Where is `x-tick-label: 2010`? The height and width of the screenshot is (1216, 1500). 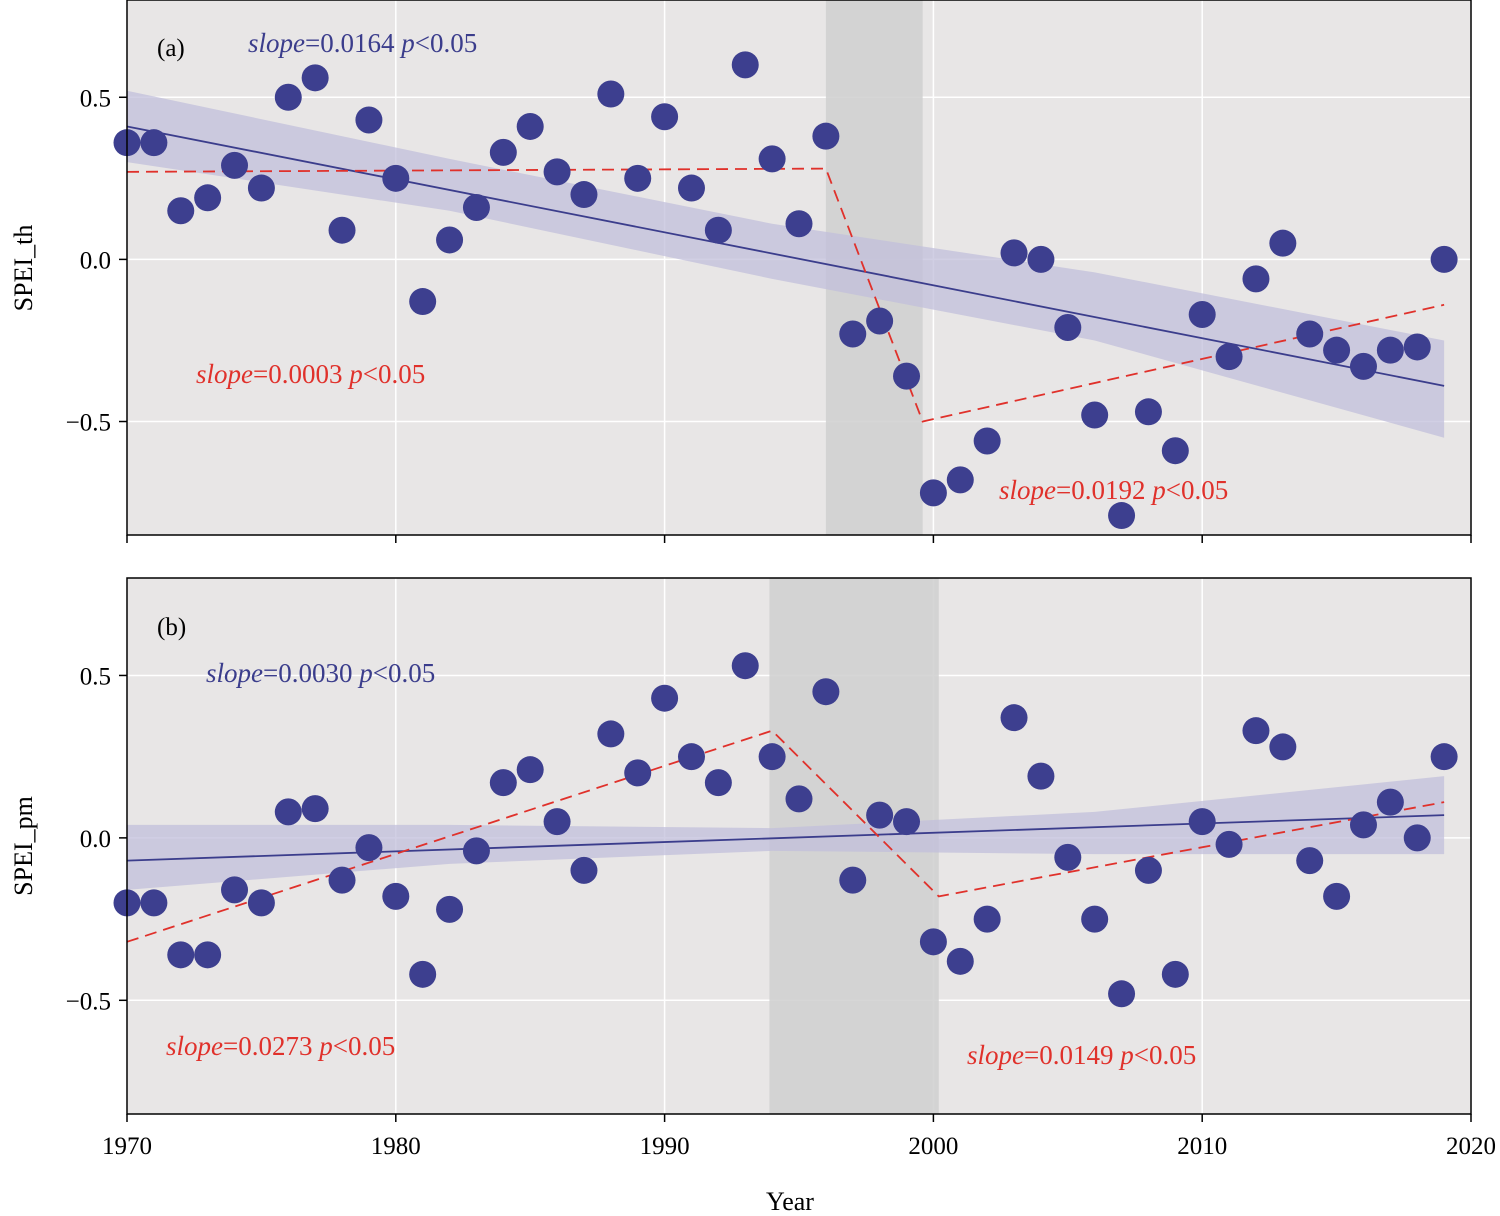
x-tick-label: 2010 is located at coordinates (1202, 1146).